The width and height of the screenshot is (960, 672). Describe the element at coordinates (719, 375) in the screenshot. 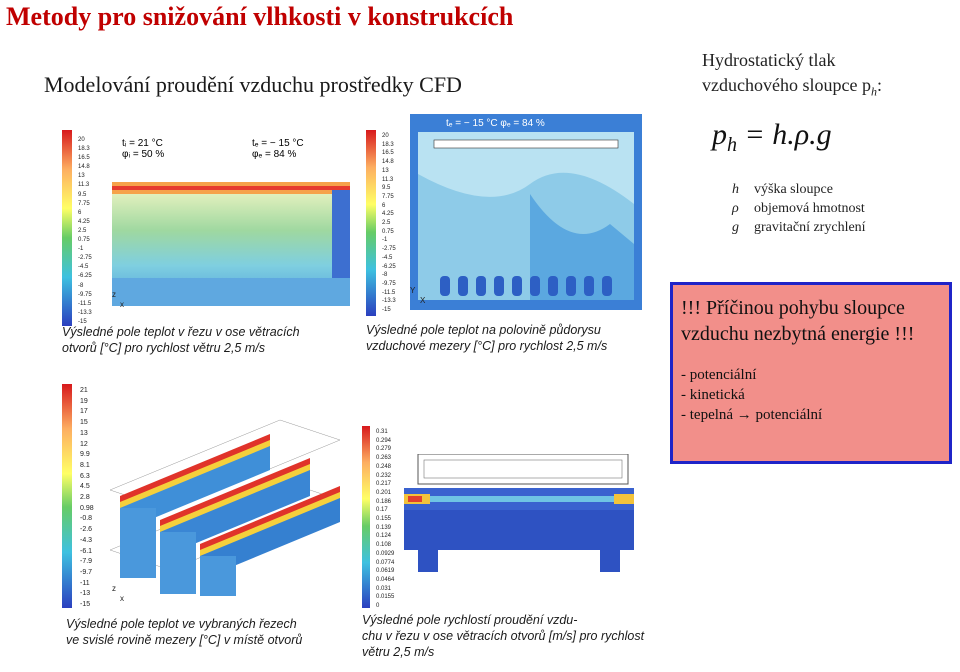

I see `energy-note-item: - potenciální` at that location.